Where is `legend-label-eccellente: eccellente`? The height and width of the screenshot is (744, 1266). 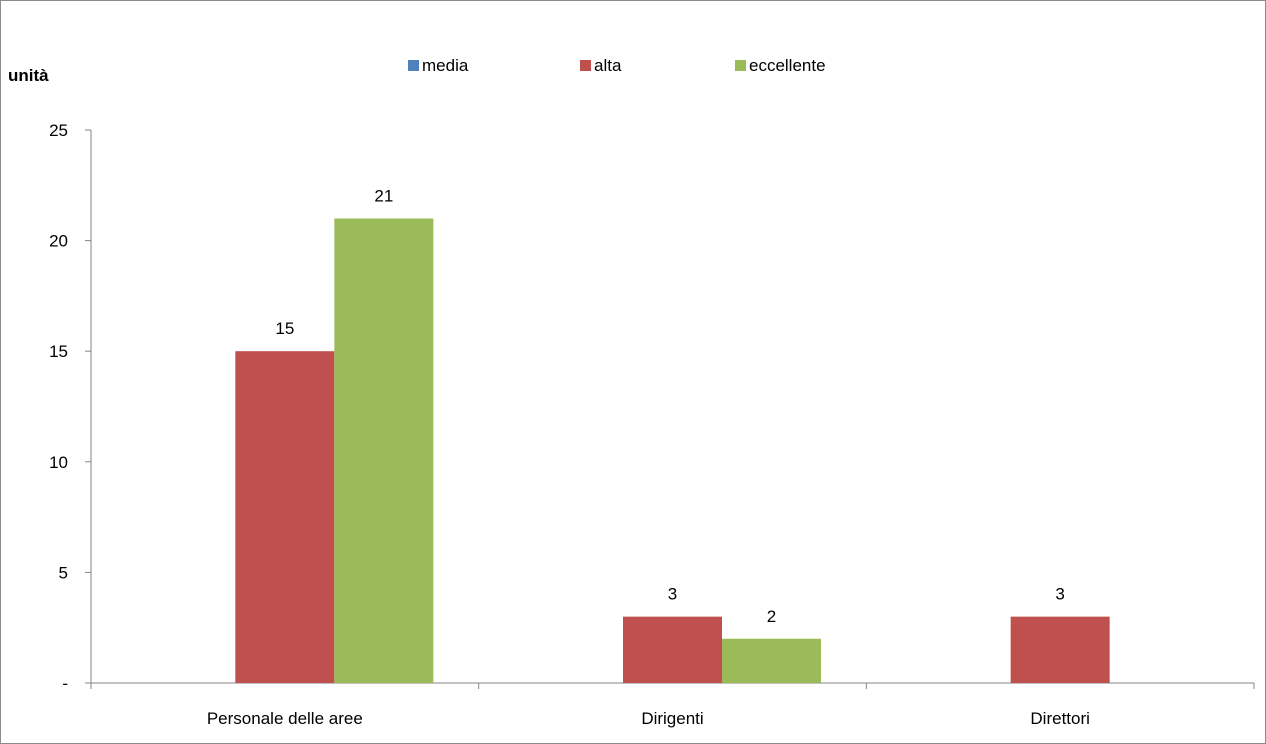 legend-label-eccellente: eccellente is located at coordinates (787, 65).